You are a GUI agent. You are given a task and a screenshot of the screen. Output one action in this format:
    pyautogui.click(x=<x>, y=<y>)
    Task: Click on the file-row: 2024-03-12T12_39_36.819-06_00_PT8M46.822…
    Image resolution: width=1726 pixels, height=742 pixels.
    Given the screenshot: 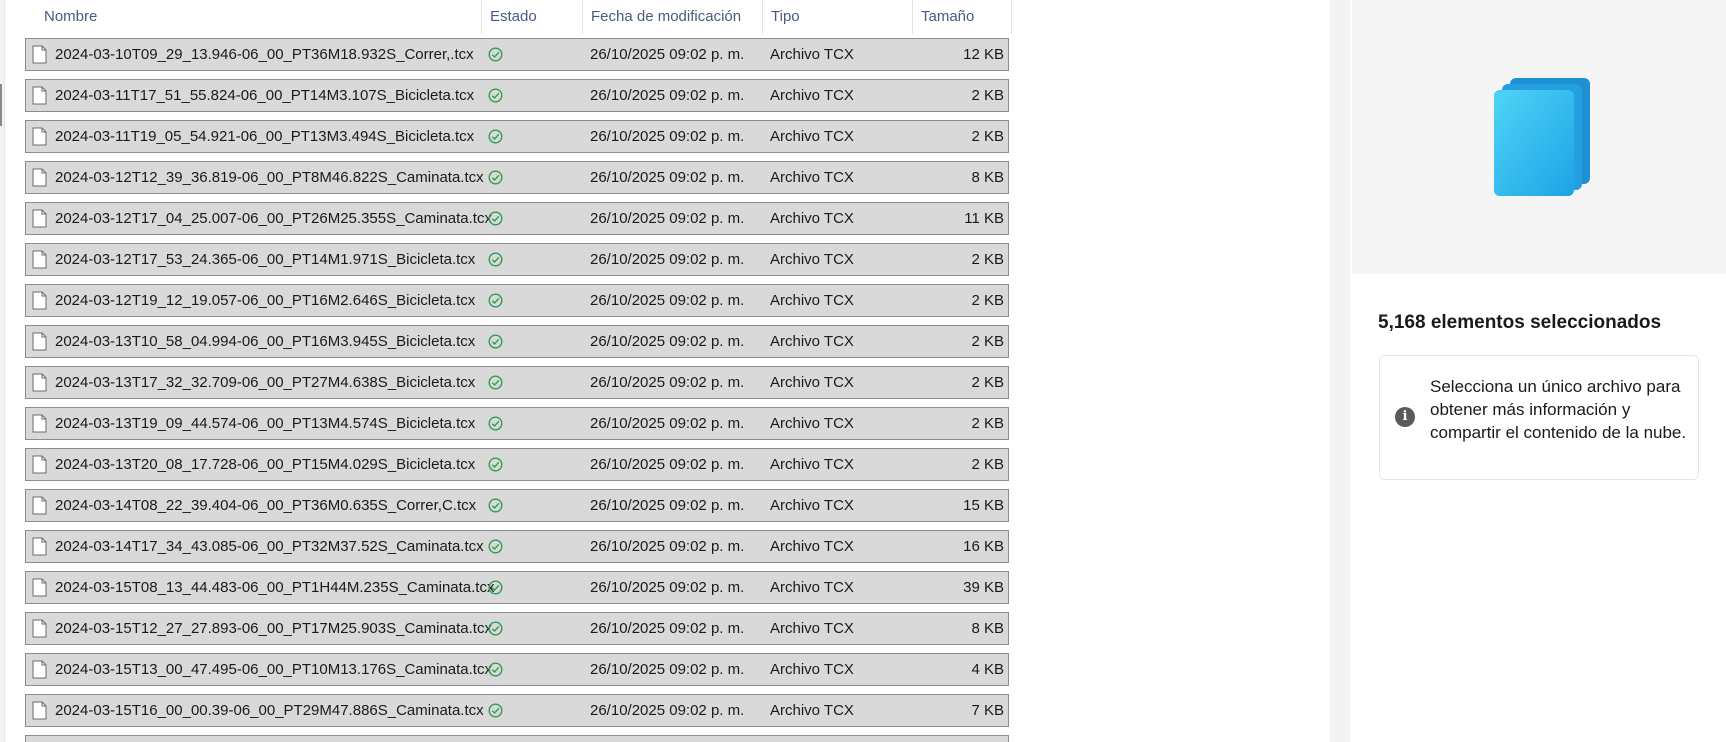 What is the action you would take?
    pyautogui.click(x=517, y=177)
    